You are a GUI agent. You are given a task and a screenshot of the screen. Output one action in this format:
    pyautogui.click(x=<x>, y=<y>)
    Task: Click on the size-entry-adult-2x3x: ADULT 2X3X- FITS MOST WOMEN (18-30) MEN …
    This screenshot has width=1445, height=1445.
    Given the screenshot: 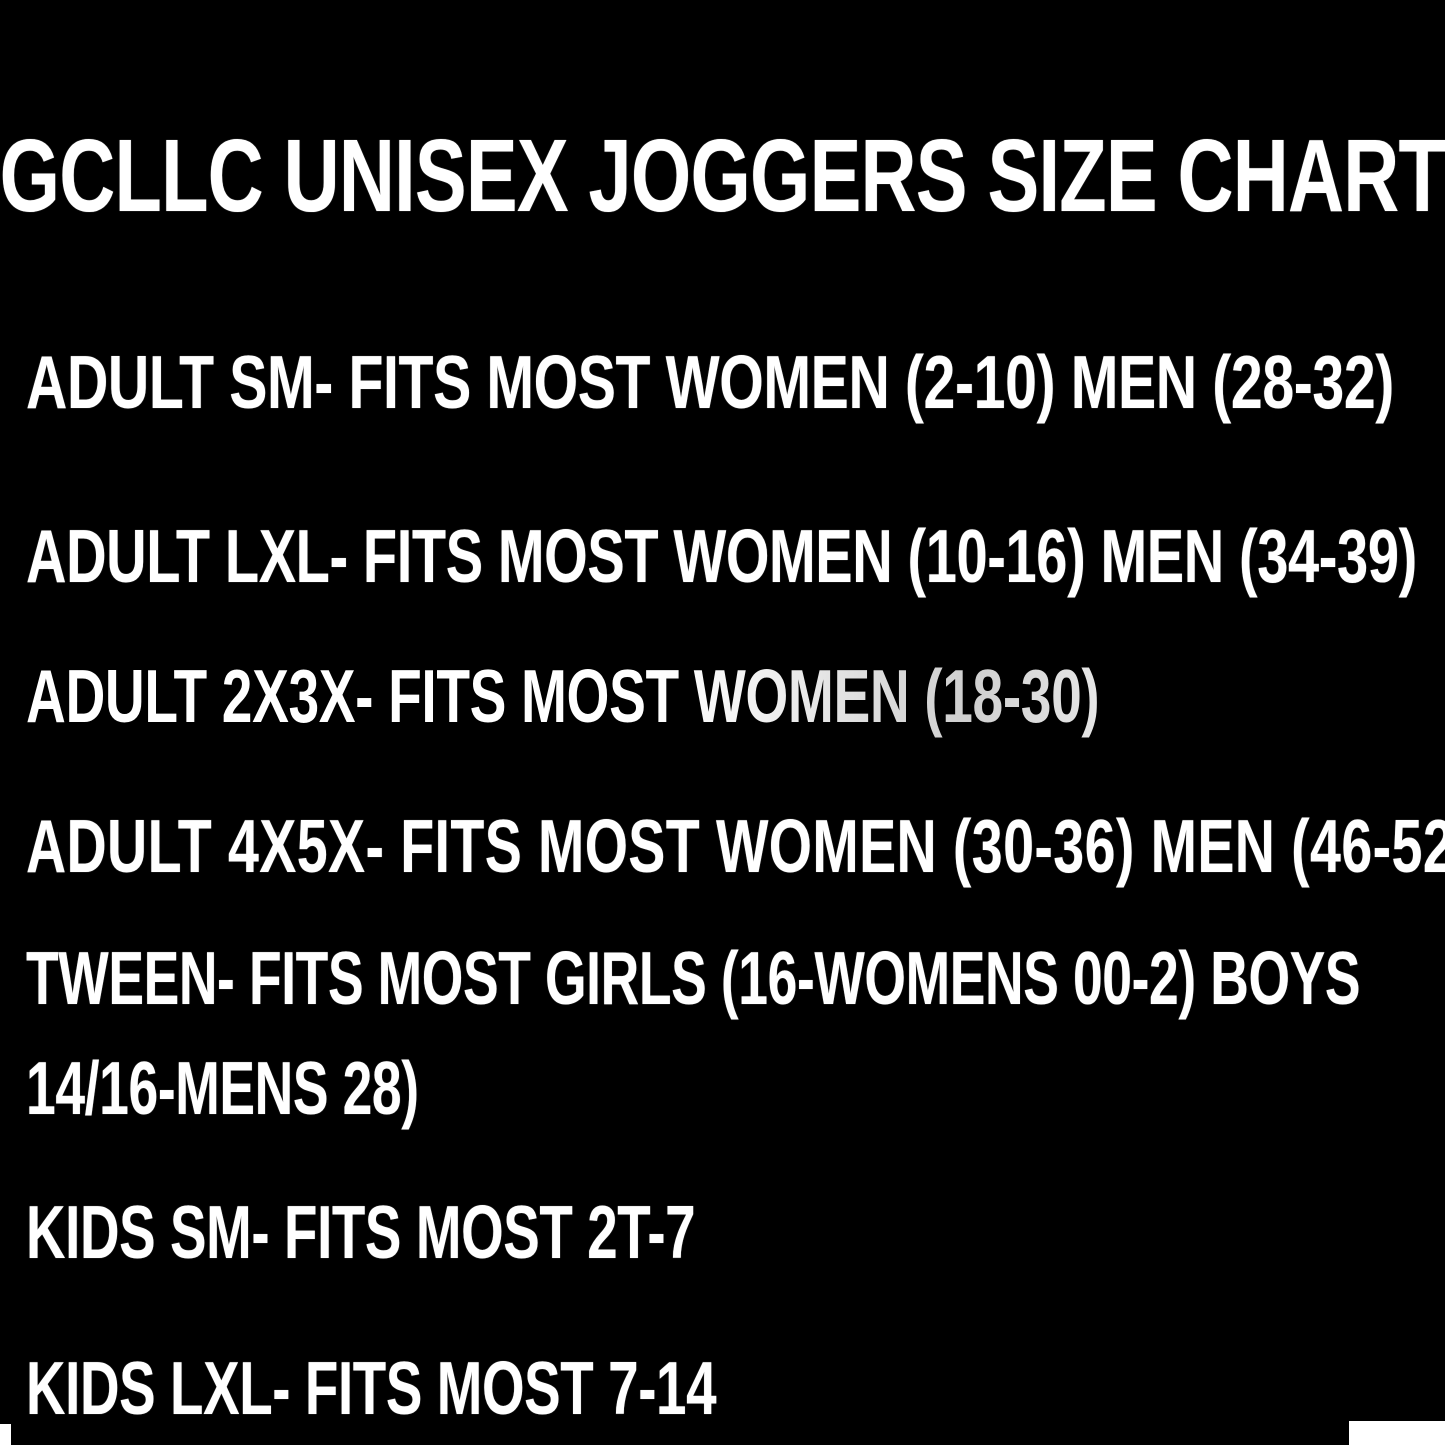 What is the action you would take?
    pyautogui.click(x=726, y=697)
    